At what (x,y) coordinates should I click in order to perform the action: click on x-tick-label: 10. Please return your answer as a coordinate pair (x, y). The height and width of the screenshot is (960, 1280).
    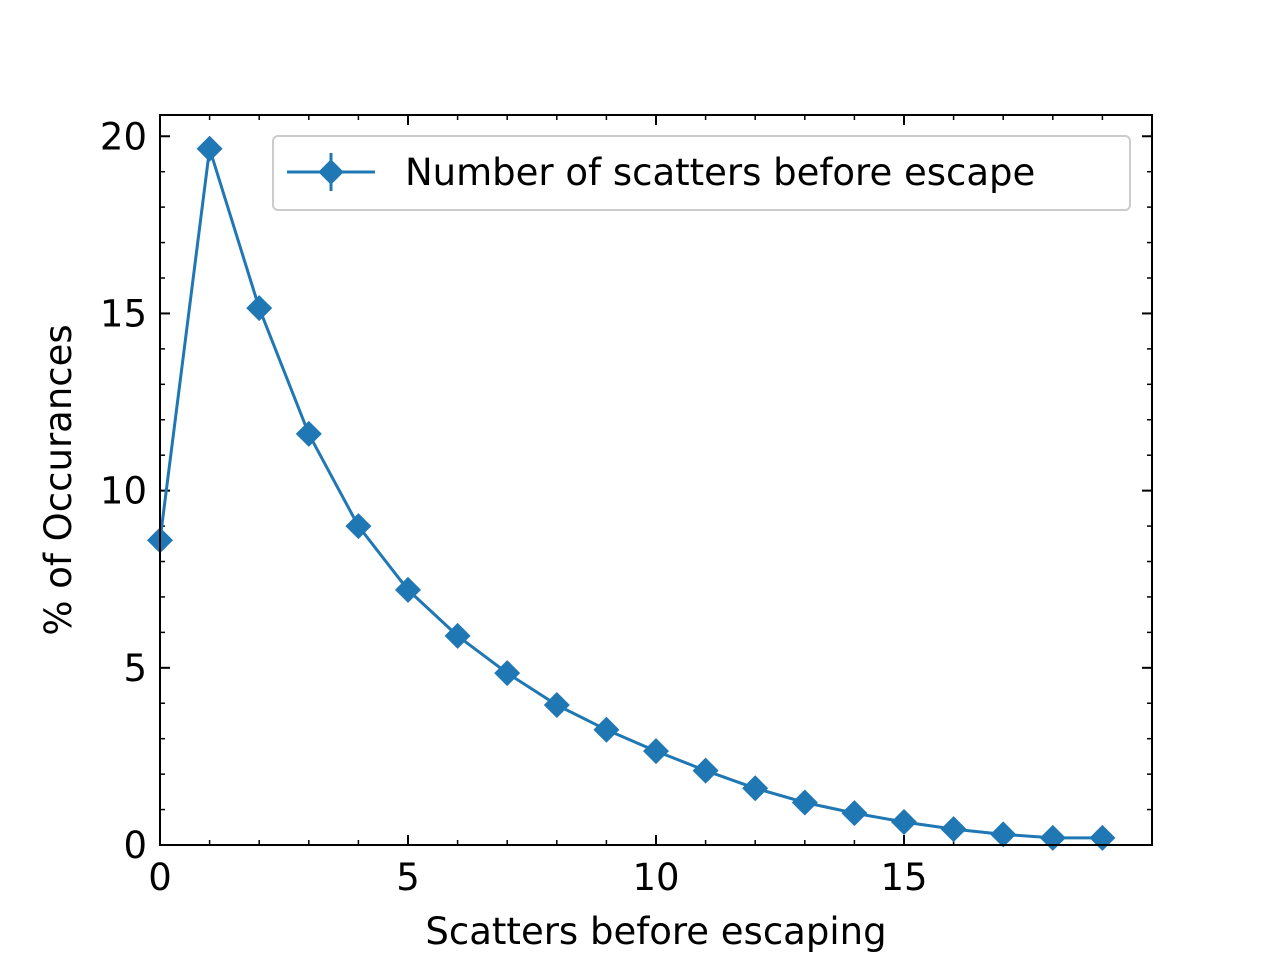
    Looking at the image, I should click on (655, 877).